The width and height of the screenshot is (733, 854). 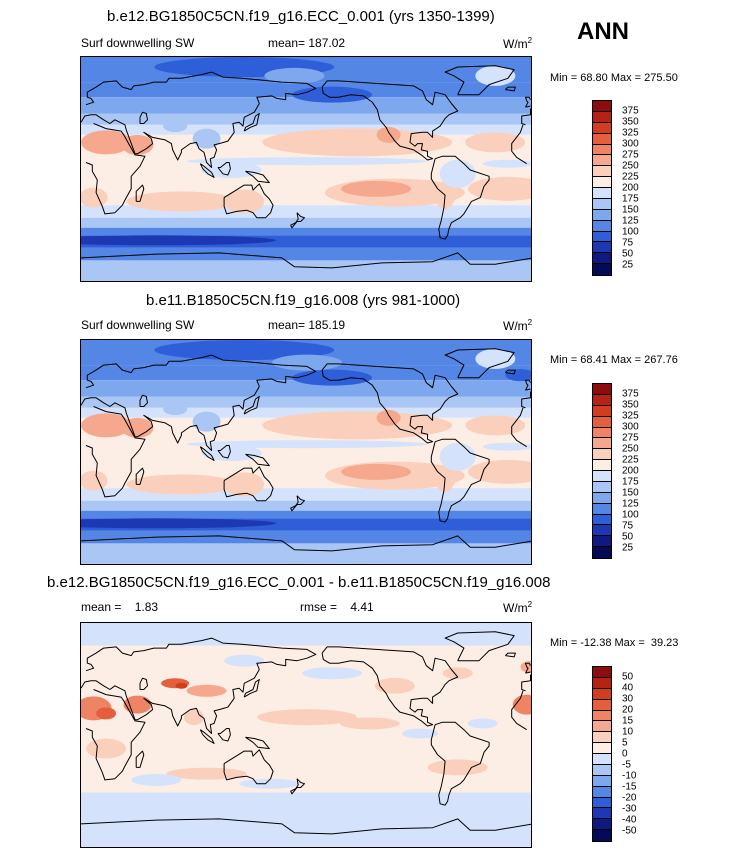 What do you see at coordinates (603, 31) in the screenshot?
I see `season-label: ANN` at bounding box center [603, 31].